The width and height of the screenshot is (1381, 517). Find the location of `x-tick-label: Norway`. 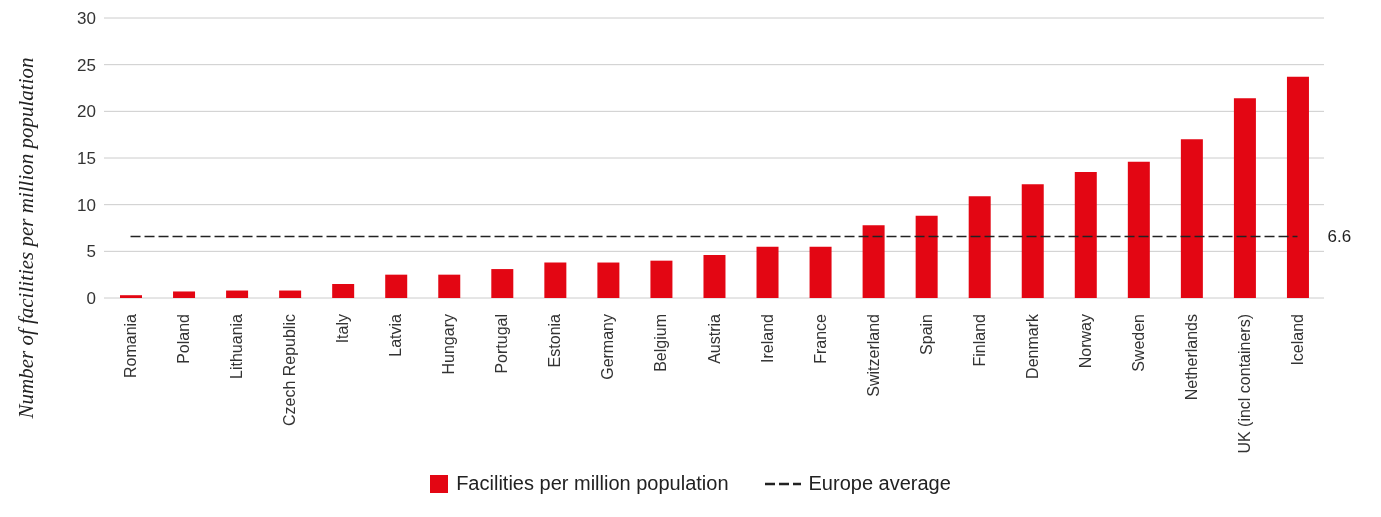

x-tick-label: Norway is located at coordinates (1085, 341).